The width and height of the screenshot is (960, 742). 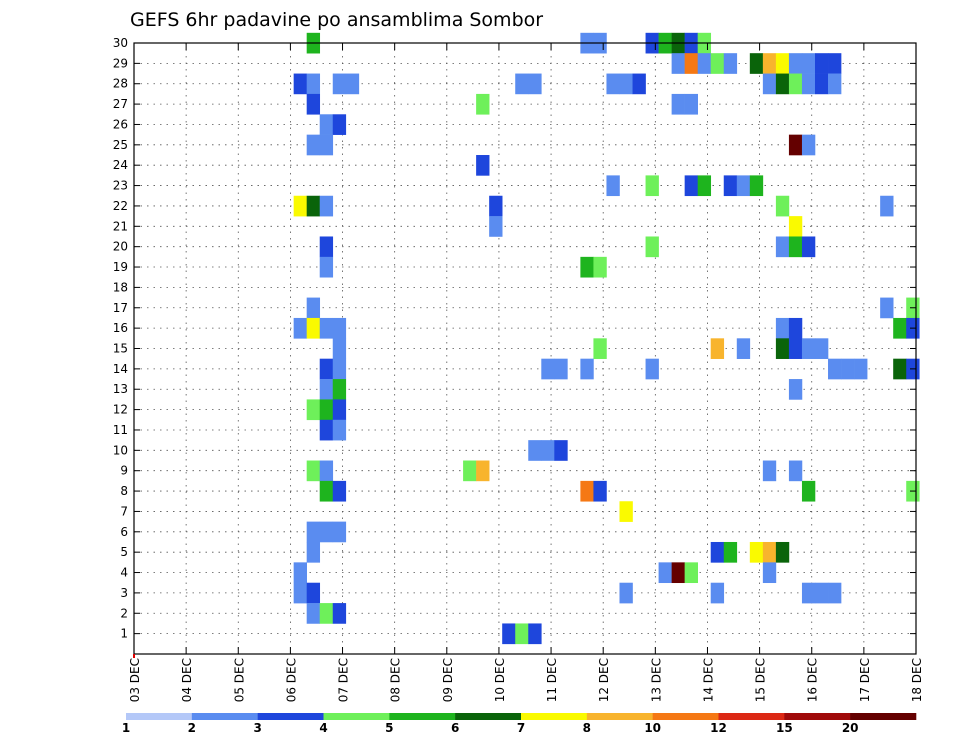 I want to click on y-tick-label: 22, so click(x=120, y=206).